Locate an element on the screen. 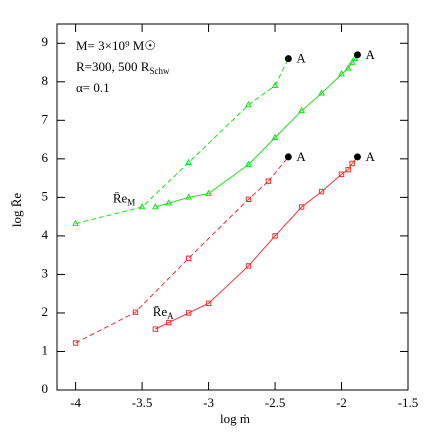 This screenshot has width=436, height=436. y-tick-label: 2 is located at coordinates (45, 311).